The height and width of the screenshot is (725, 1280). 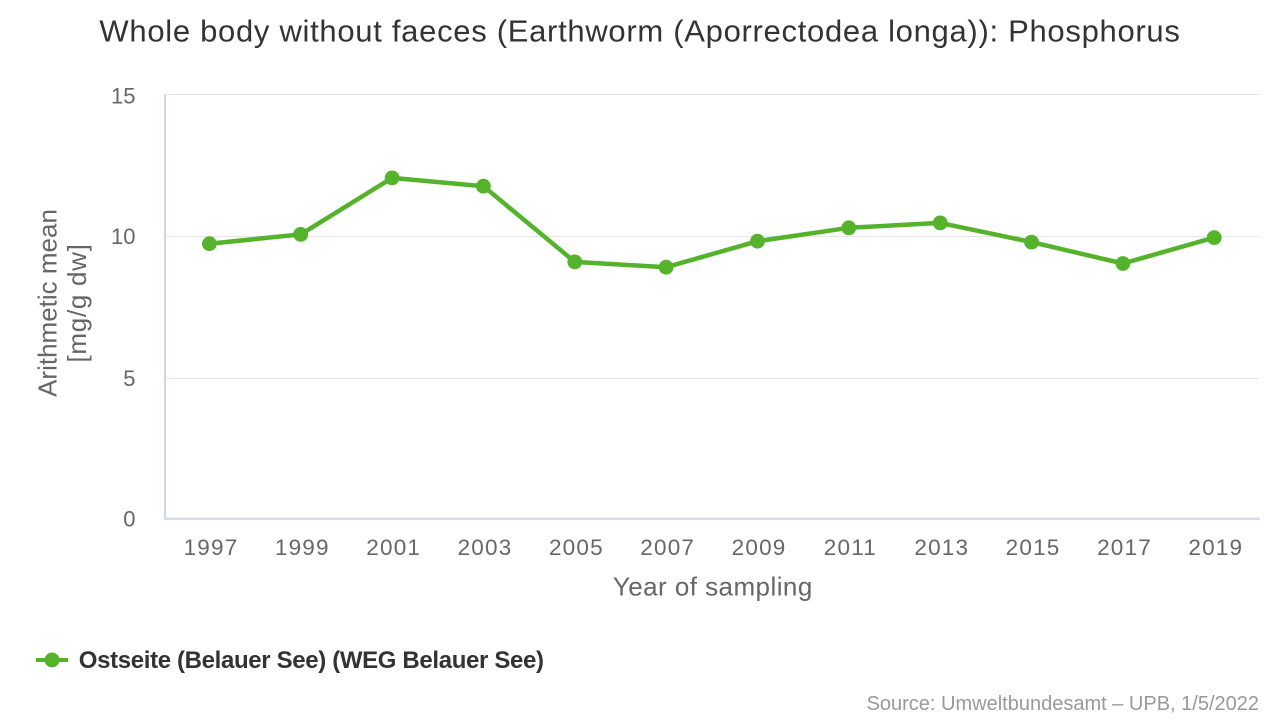 I want to click on svg-text: 2001, so click(x=393, y=547).